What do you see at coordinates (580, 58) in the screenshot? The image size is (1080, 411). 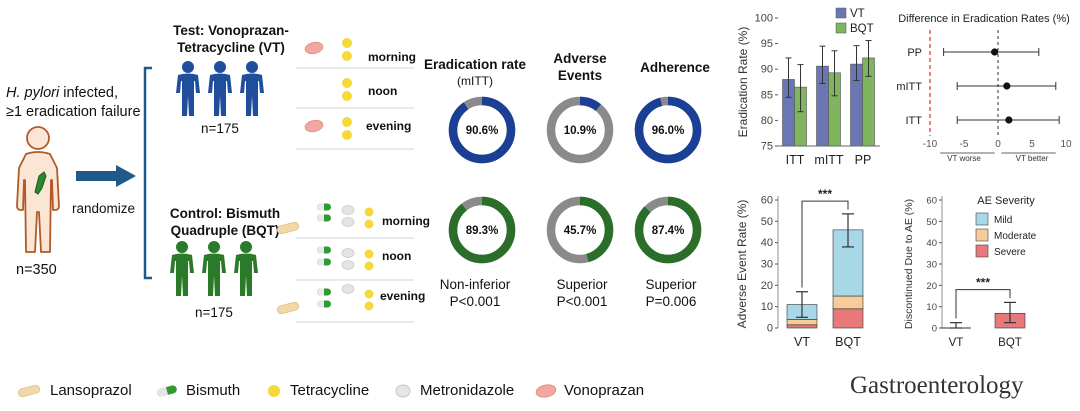 I see `outcome-header-line1: Adverse` at bounding box center [580, 58].